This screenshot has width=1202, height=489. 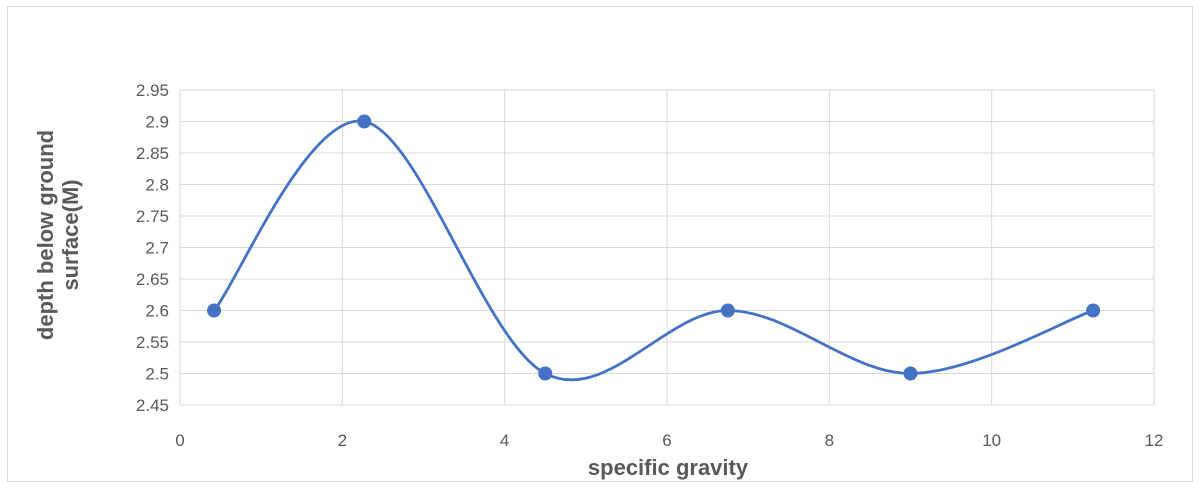 I want to click on x-tick-label: 12, so click(x=1154, y=440).